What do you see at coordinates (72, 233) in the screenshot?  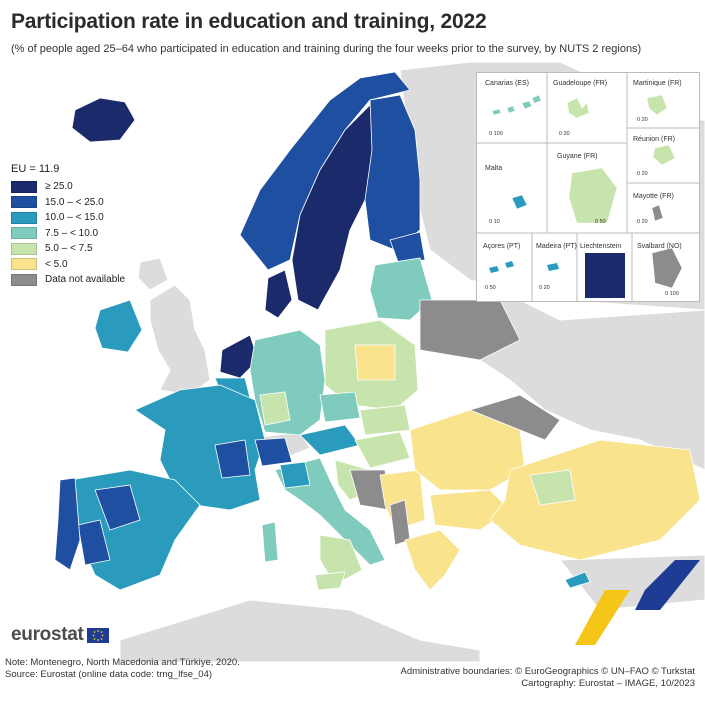 I see `legend-label: 7.5 – < 10.0` at bounding box center [72, 233].